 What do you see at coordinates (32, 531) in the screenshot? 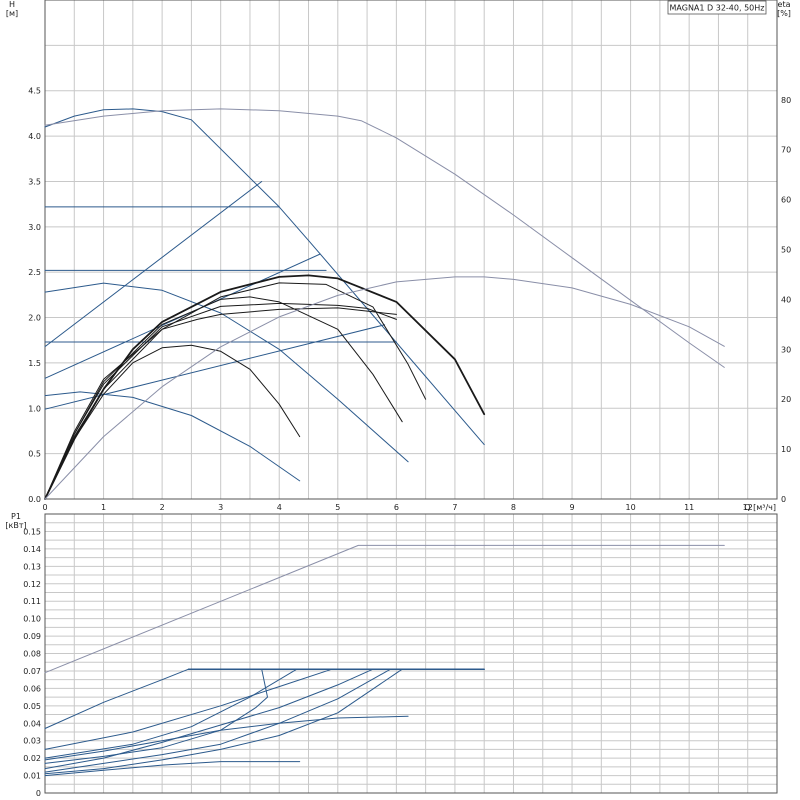
I see `p1-tick-label: 0.15` at bounding box center [32, 531].